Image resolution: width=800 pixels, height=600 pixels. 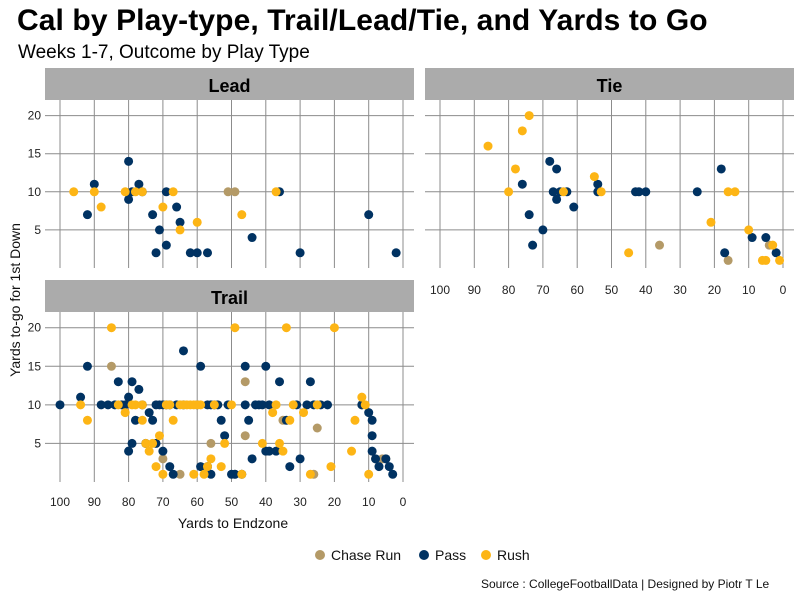 I want to click on strip-lead, so click(x=229, y=84).